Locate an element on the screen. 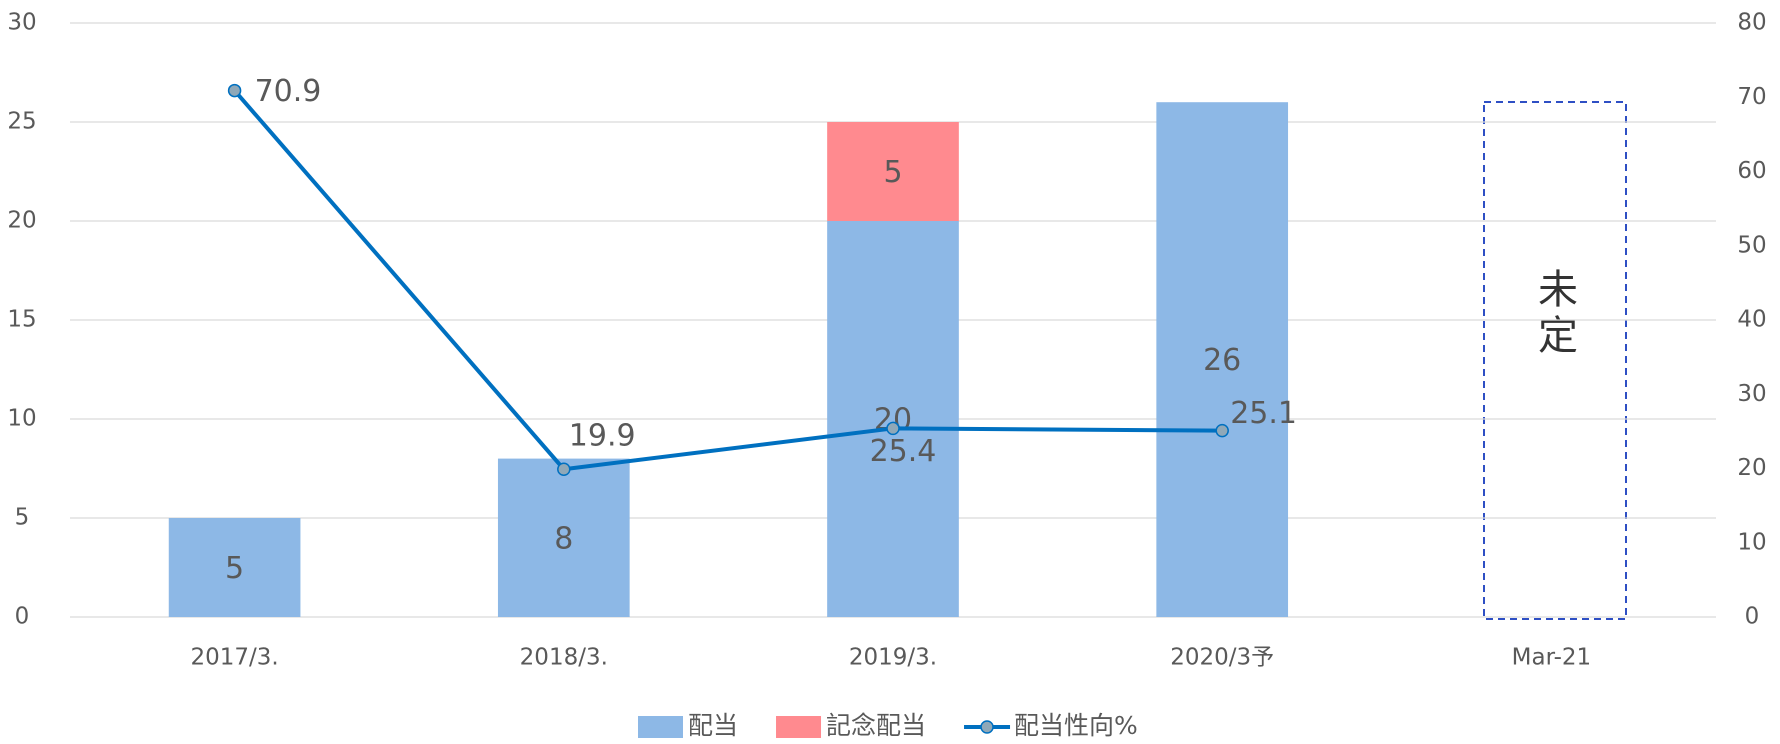 Image resolution: width=1780 pixels, height=744 pixels. legend-label: 配当性向% is located at coordinates (1076, 725).